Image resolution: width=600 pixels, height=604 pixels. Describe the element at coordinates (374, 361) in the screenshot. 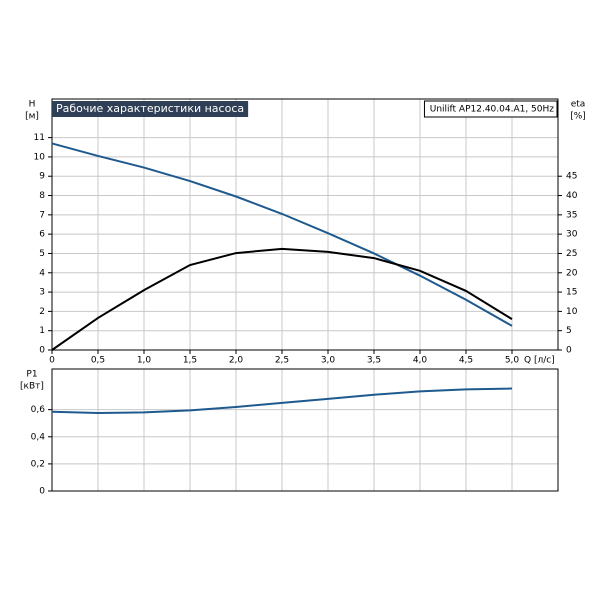

I see `x-tick-label: 3,5` at that location.